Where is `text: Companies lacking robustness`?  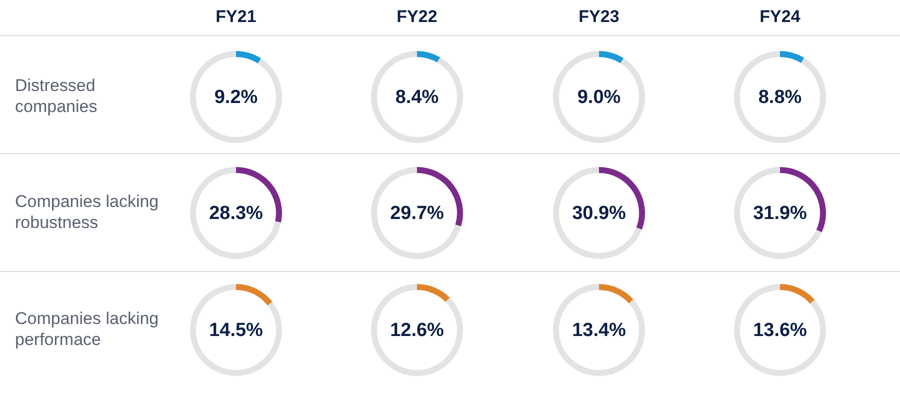
text: Companies lacking robustness is located at coordinates (87, 212).